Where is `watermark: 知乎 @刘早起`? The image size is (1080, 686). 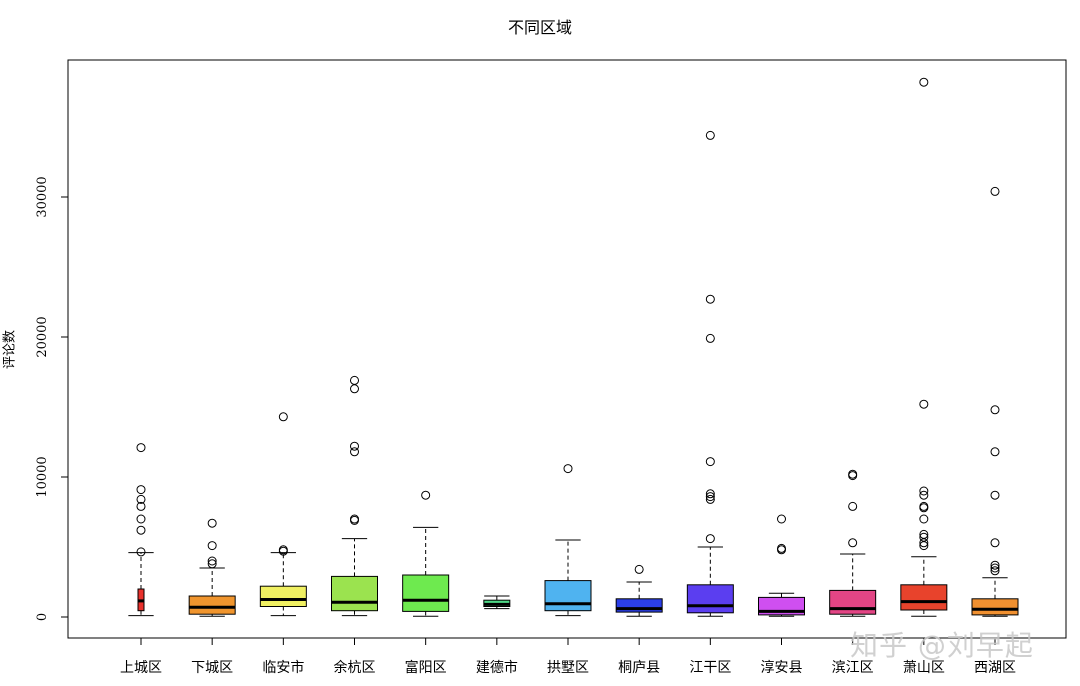
watermark: 知乎 @刘早起 is located at coordinates (942, 645).